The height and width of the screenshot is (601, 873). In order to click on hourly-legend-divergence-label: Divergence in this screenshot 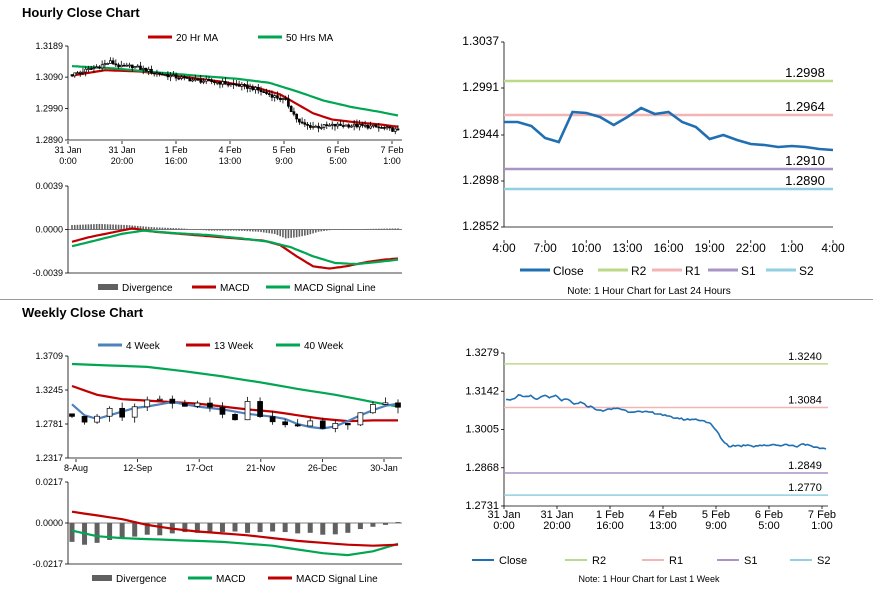, I will do `click(147, 288)`.